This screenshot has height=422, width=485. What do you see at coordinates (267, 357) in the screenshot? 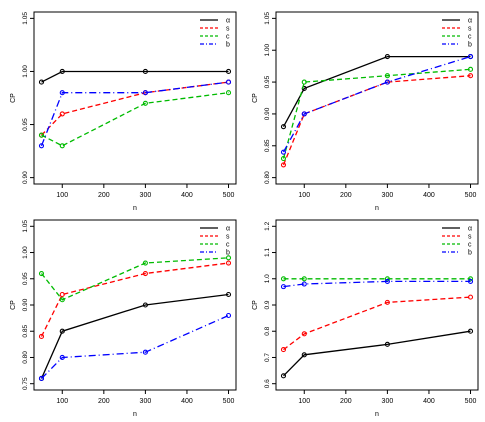
I see `y-tick-label: 0.7` at bounding box center [267, 357].